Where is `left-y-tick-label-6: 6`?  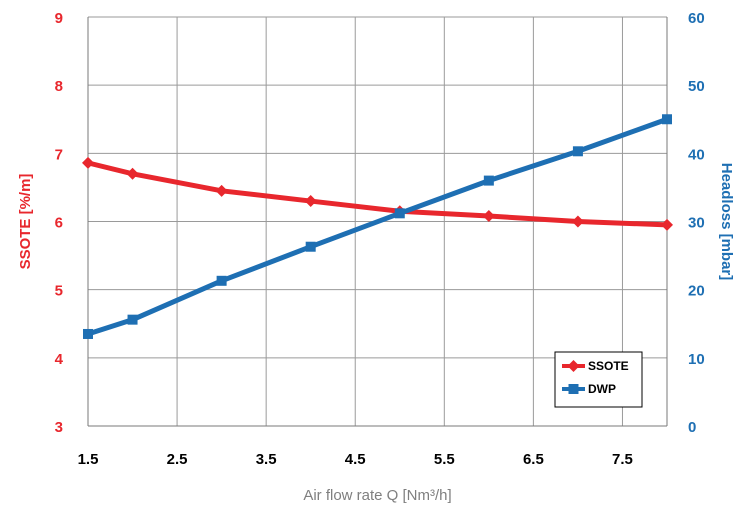 left-y-tick-label-6: 6 is located at coordinates (59, 223).